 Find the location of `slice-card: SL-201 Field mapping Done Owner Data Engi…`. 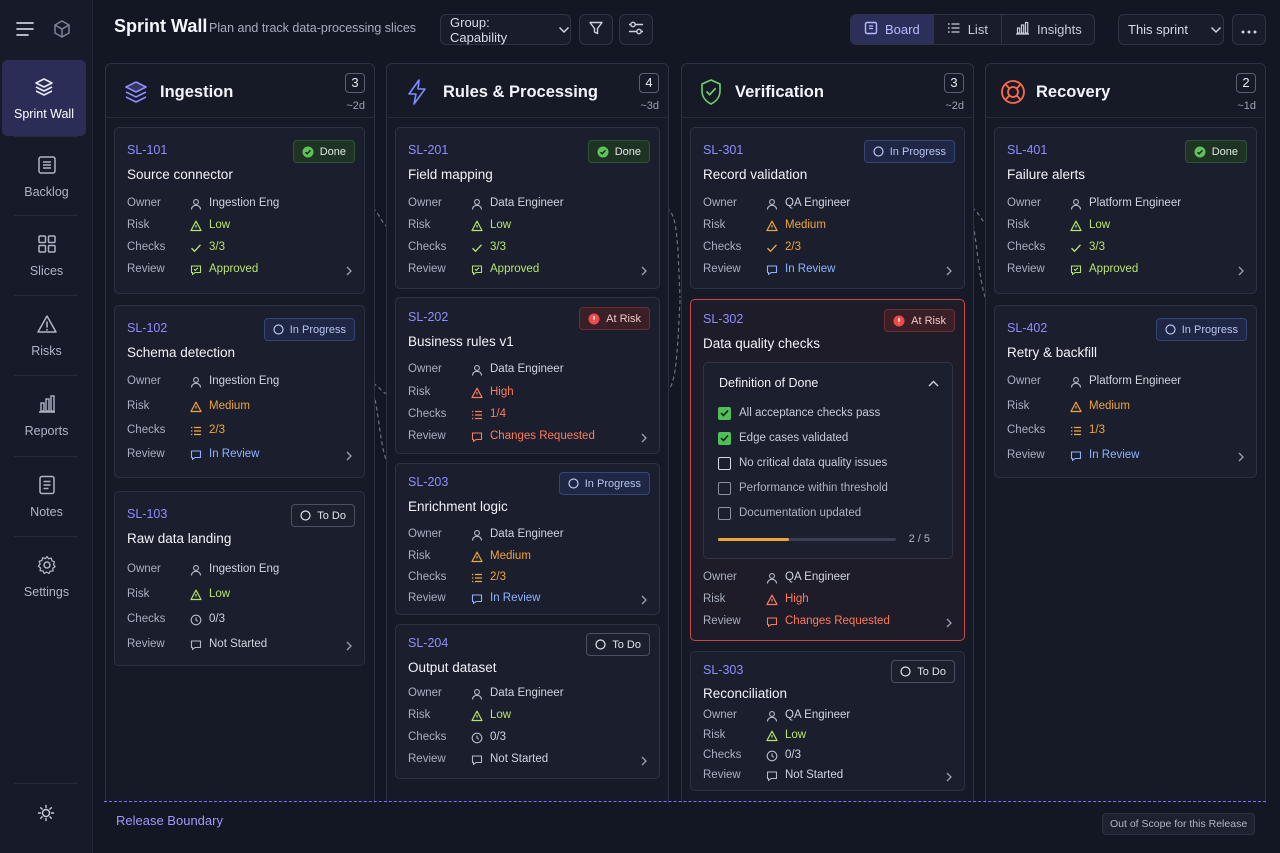

slice-card: SL-201 Field mapping Done Owner Data Engi… is located at coordinates (527, 208).